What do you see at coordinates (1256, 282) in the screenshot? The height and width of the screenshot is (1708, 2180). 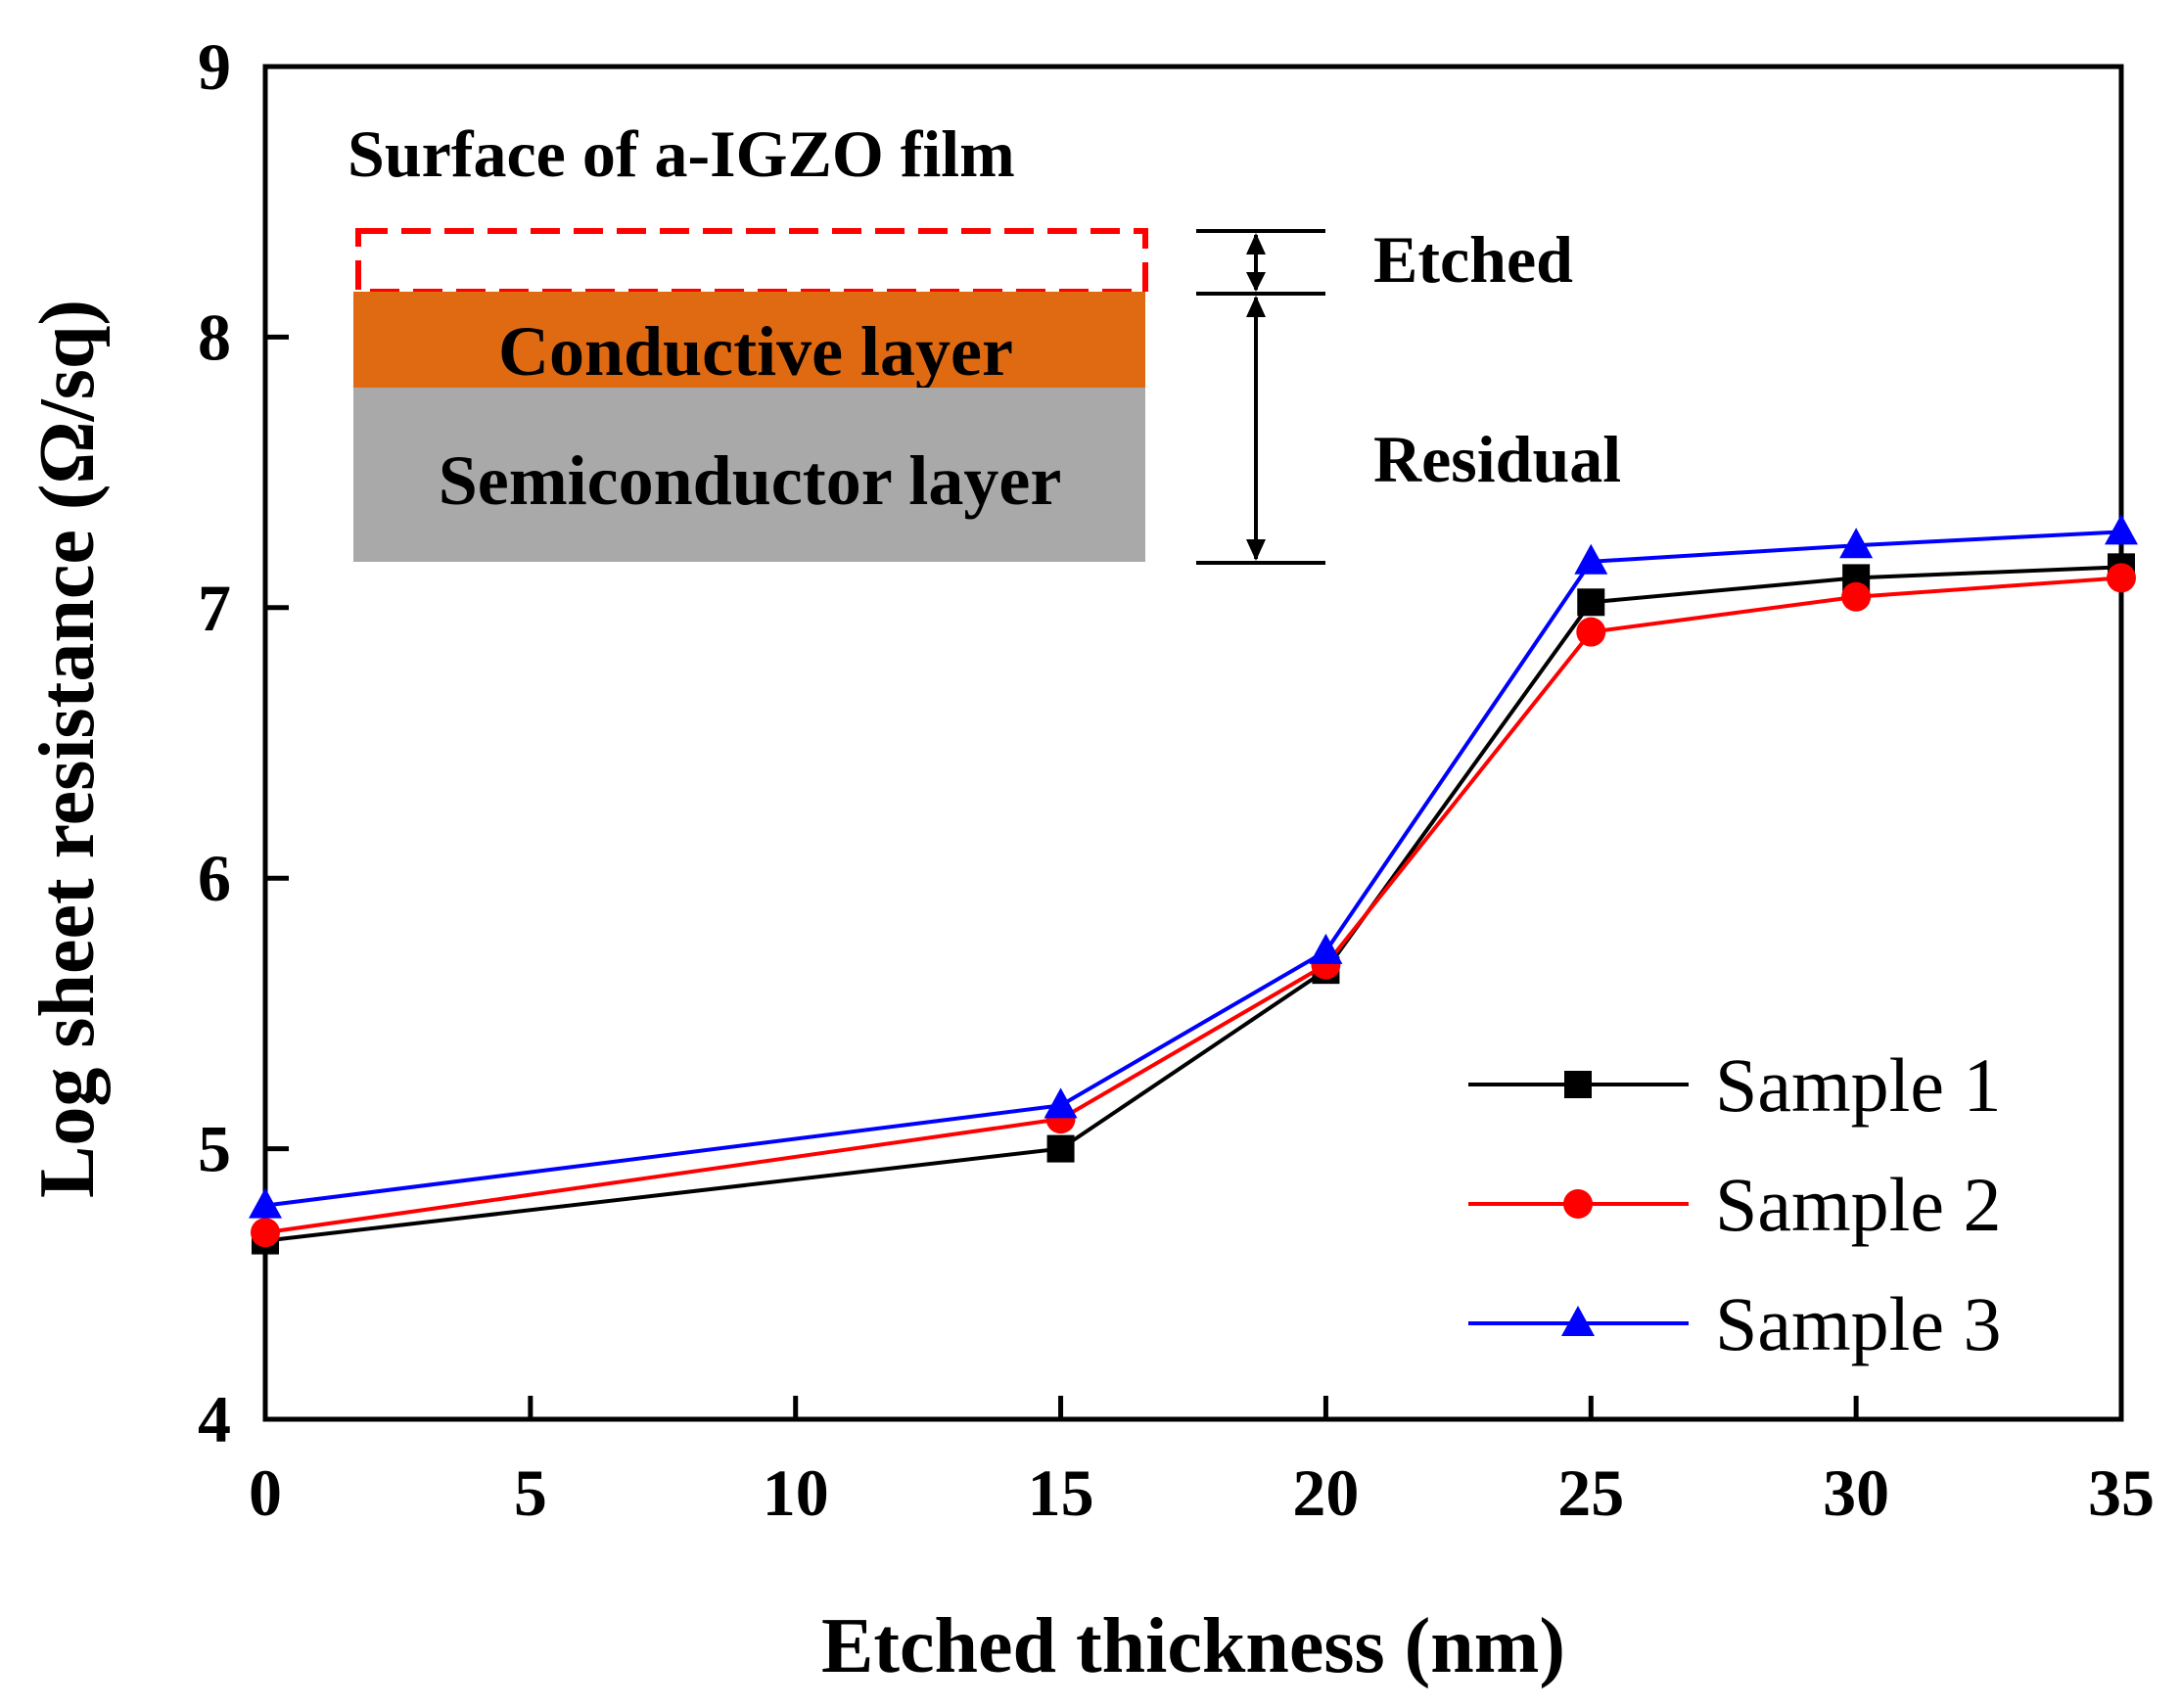 I see `inset-etched-arrow-down` at bounding box center [1256, 282].